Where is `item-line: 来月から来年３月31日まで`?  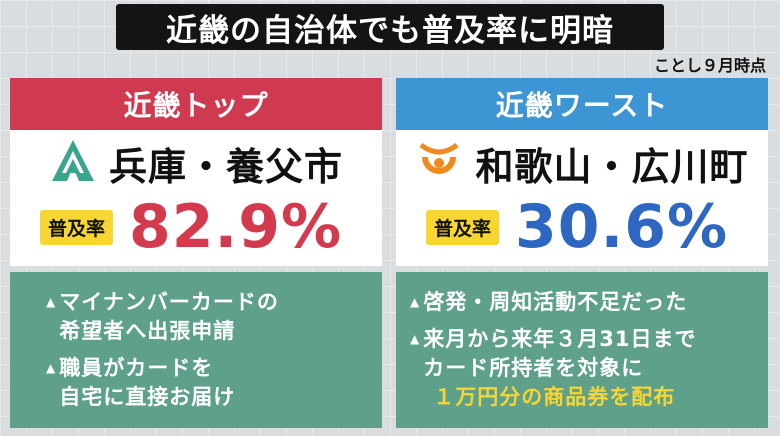
item-line: 来月から来年３月31日まで is located at coordinates (560, 339).